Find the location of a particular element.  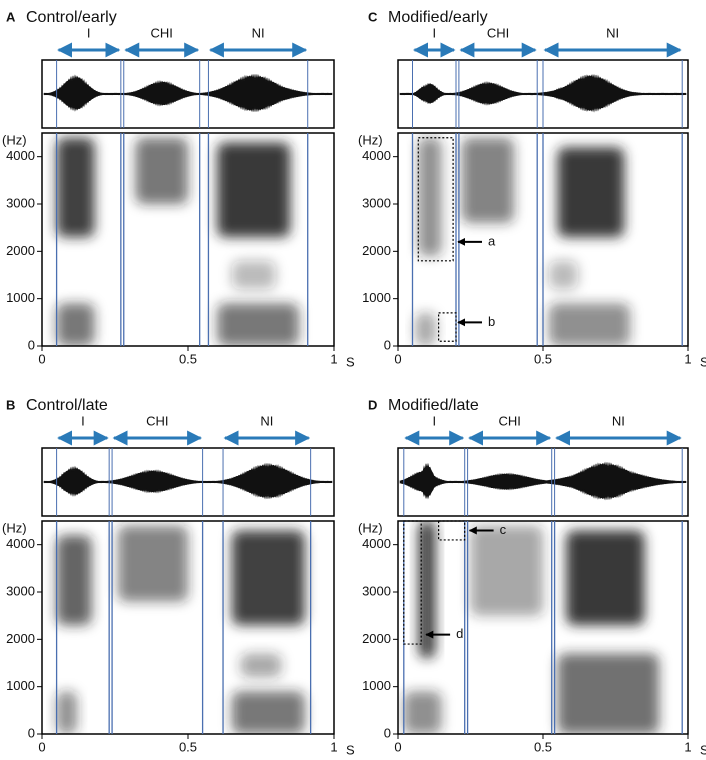

annotation-label: d is located at coordinates (459, 633).